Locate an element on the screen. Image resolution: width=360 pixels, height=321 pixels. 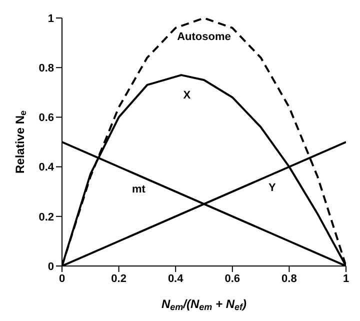
series-label: mt is located at coordinates (139, 189).